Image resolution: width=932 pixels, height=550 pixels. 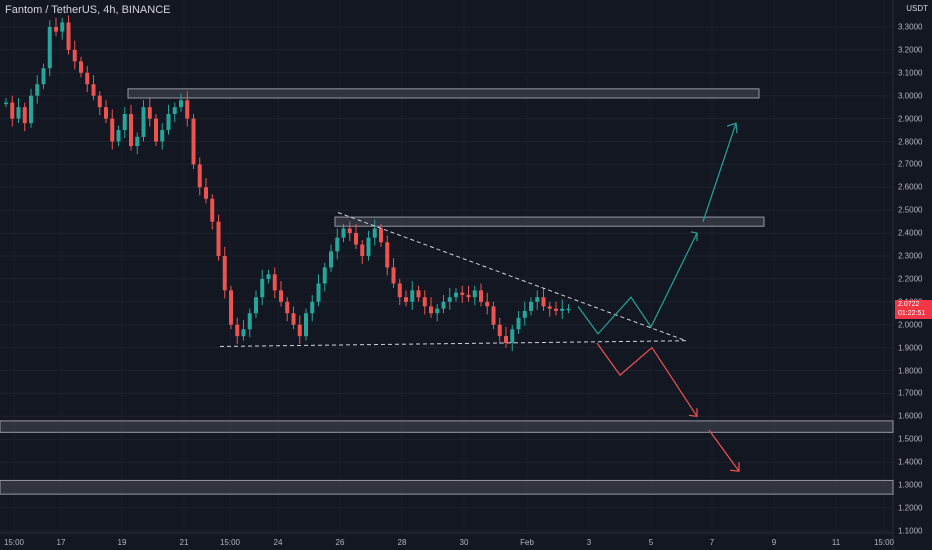 I want to click on price-axis: USDT, so click(x=912, y=275).